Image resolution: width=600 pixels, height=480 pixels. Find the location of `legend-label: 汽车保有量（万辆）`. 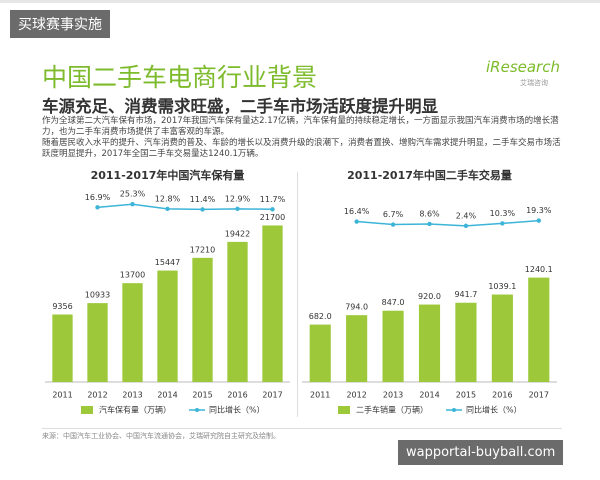

legend-label: 汽车保有量（万辆） is located at coordinates (135, 410).